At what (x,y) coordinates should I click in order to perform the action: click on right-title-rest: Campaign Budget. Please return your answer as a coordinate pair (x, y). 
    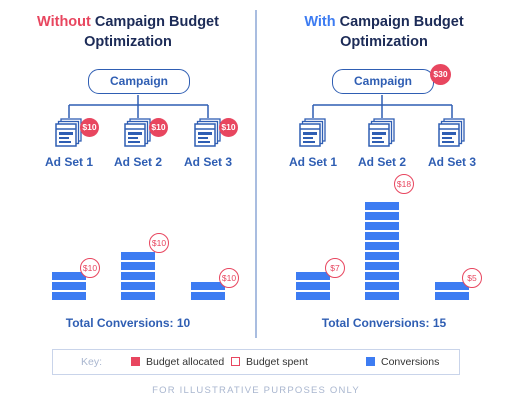
    Looking at the image, I should click on (399, 22).